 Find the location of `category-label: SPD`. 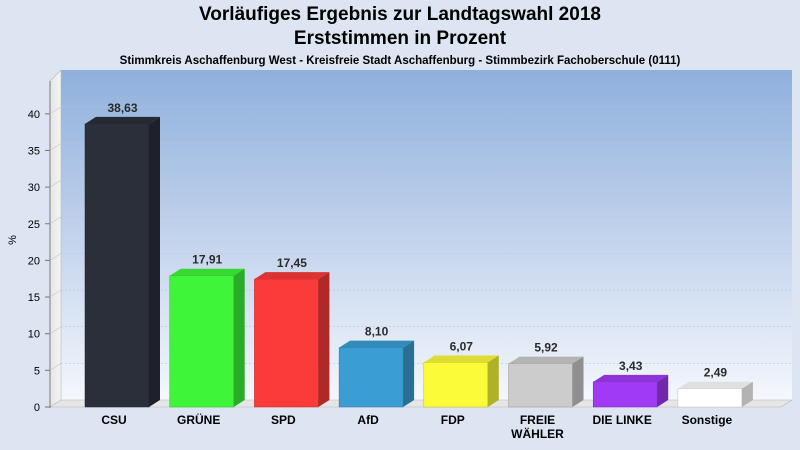

category-label: SPD is located at coordinates (283, 420).